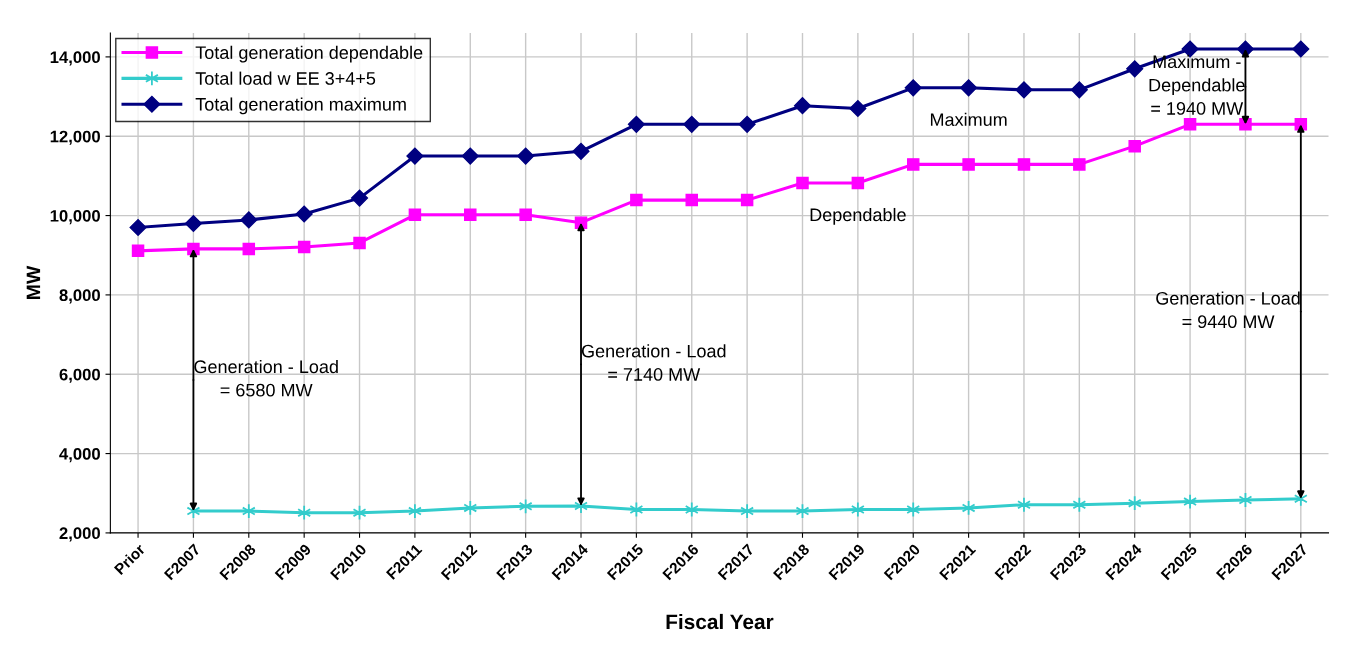 This screenshot has height=662, width=1346. Describe the element at coordinates (1228, 310) in the screenshot. I see `annotation: Generation - Load = 9440 MW` at that location.